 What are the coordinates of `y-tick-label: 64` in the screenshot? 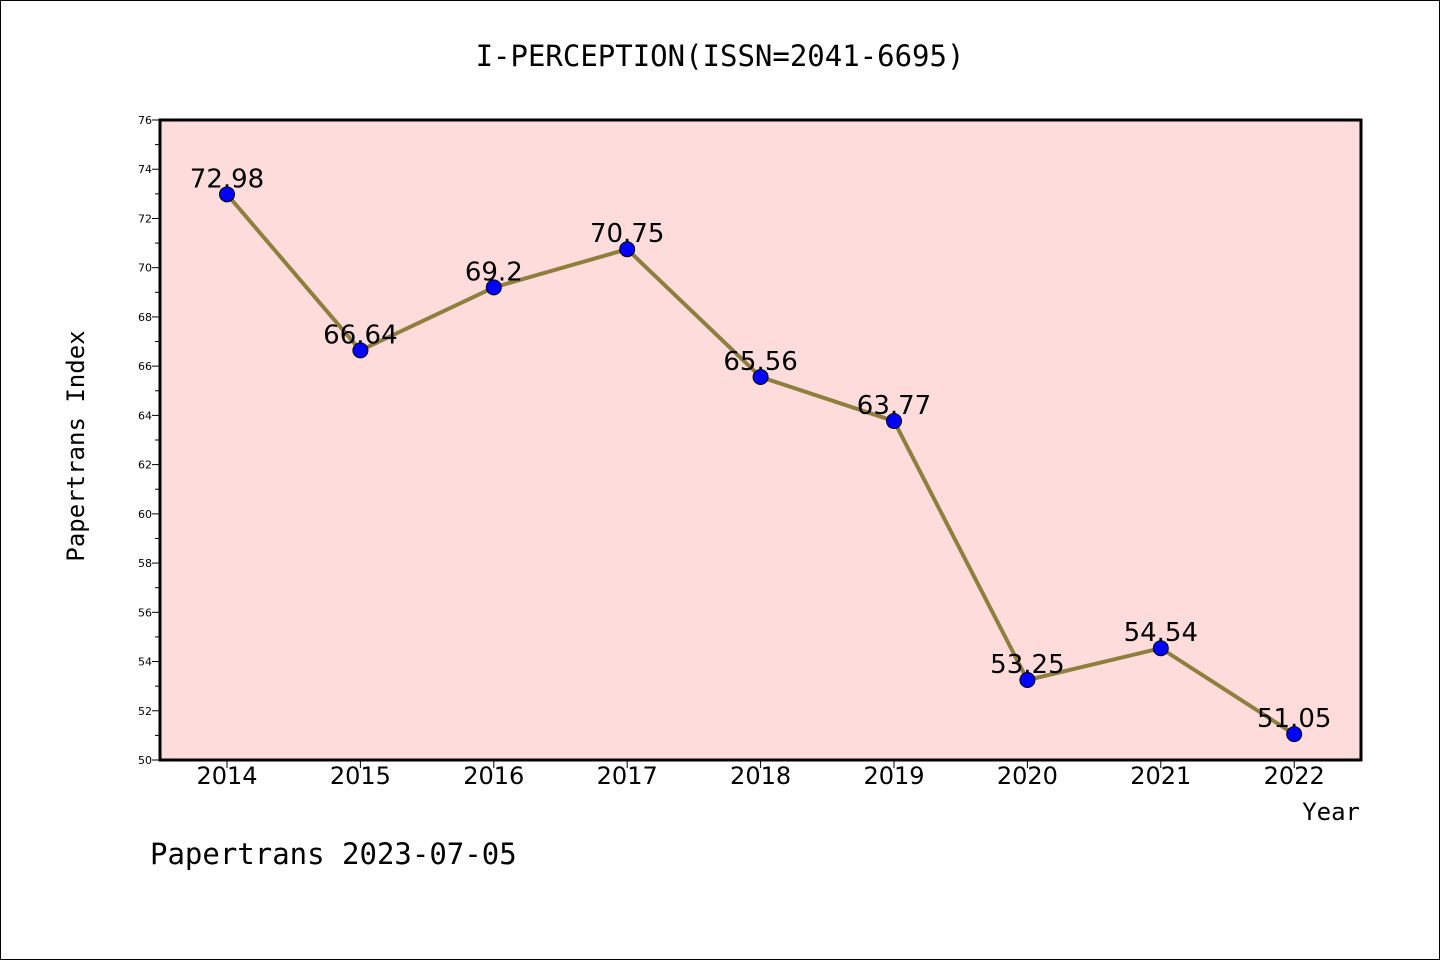 It's located at (145, 415).